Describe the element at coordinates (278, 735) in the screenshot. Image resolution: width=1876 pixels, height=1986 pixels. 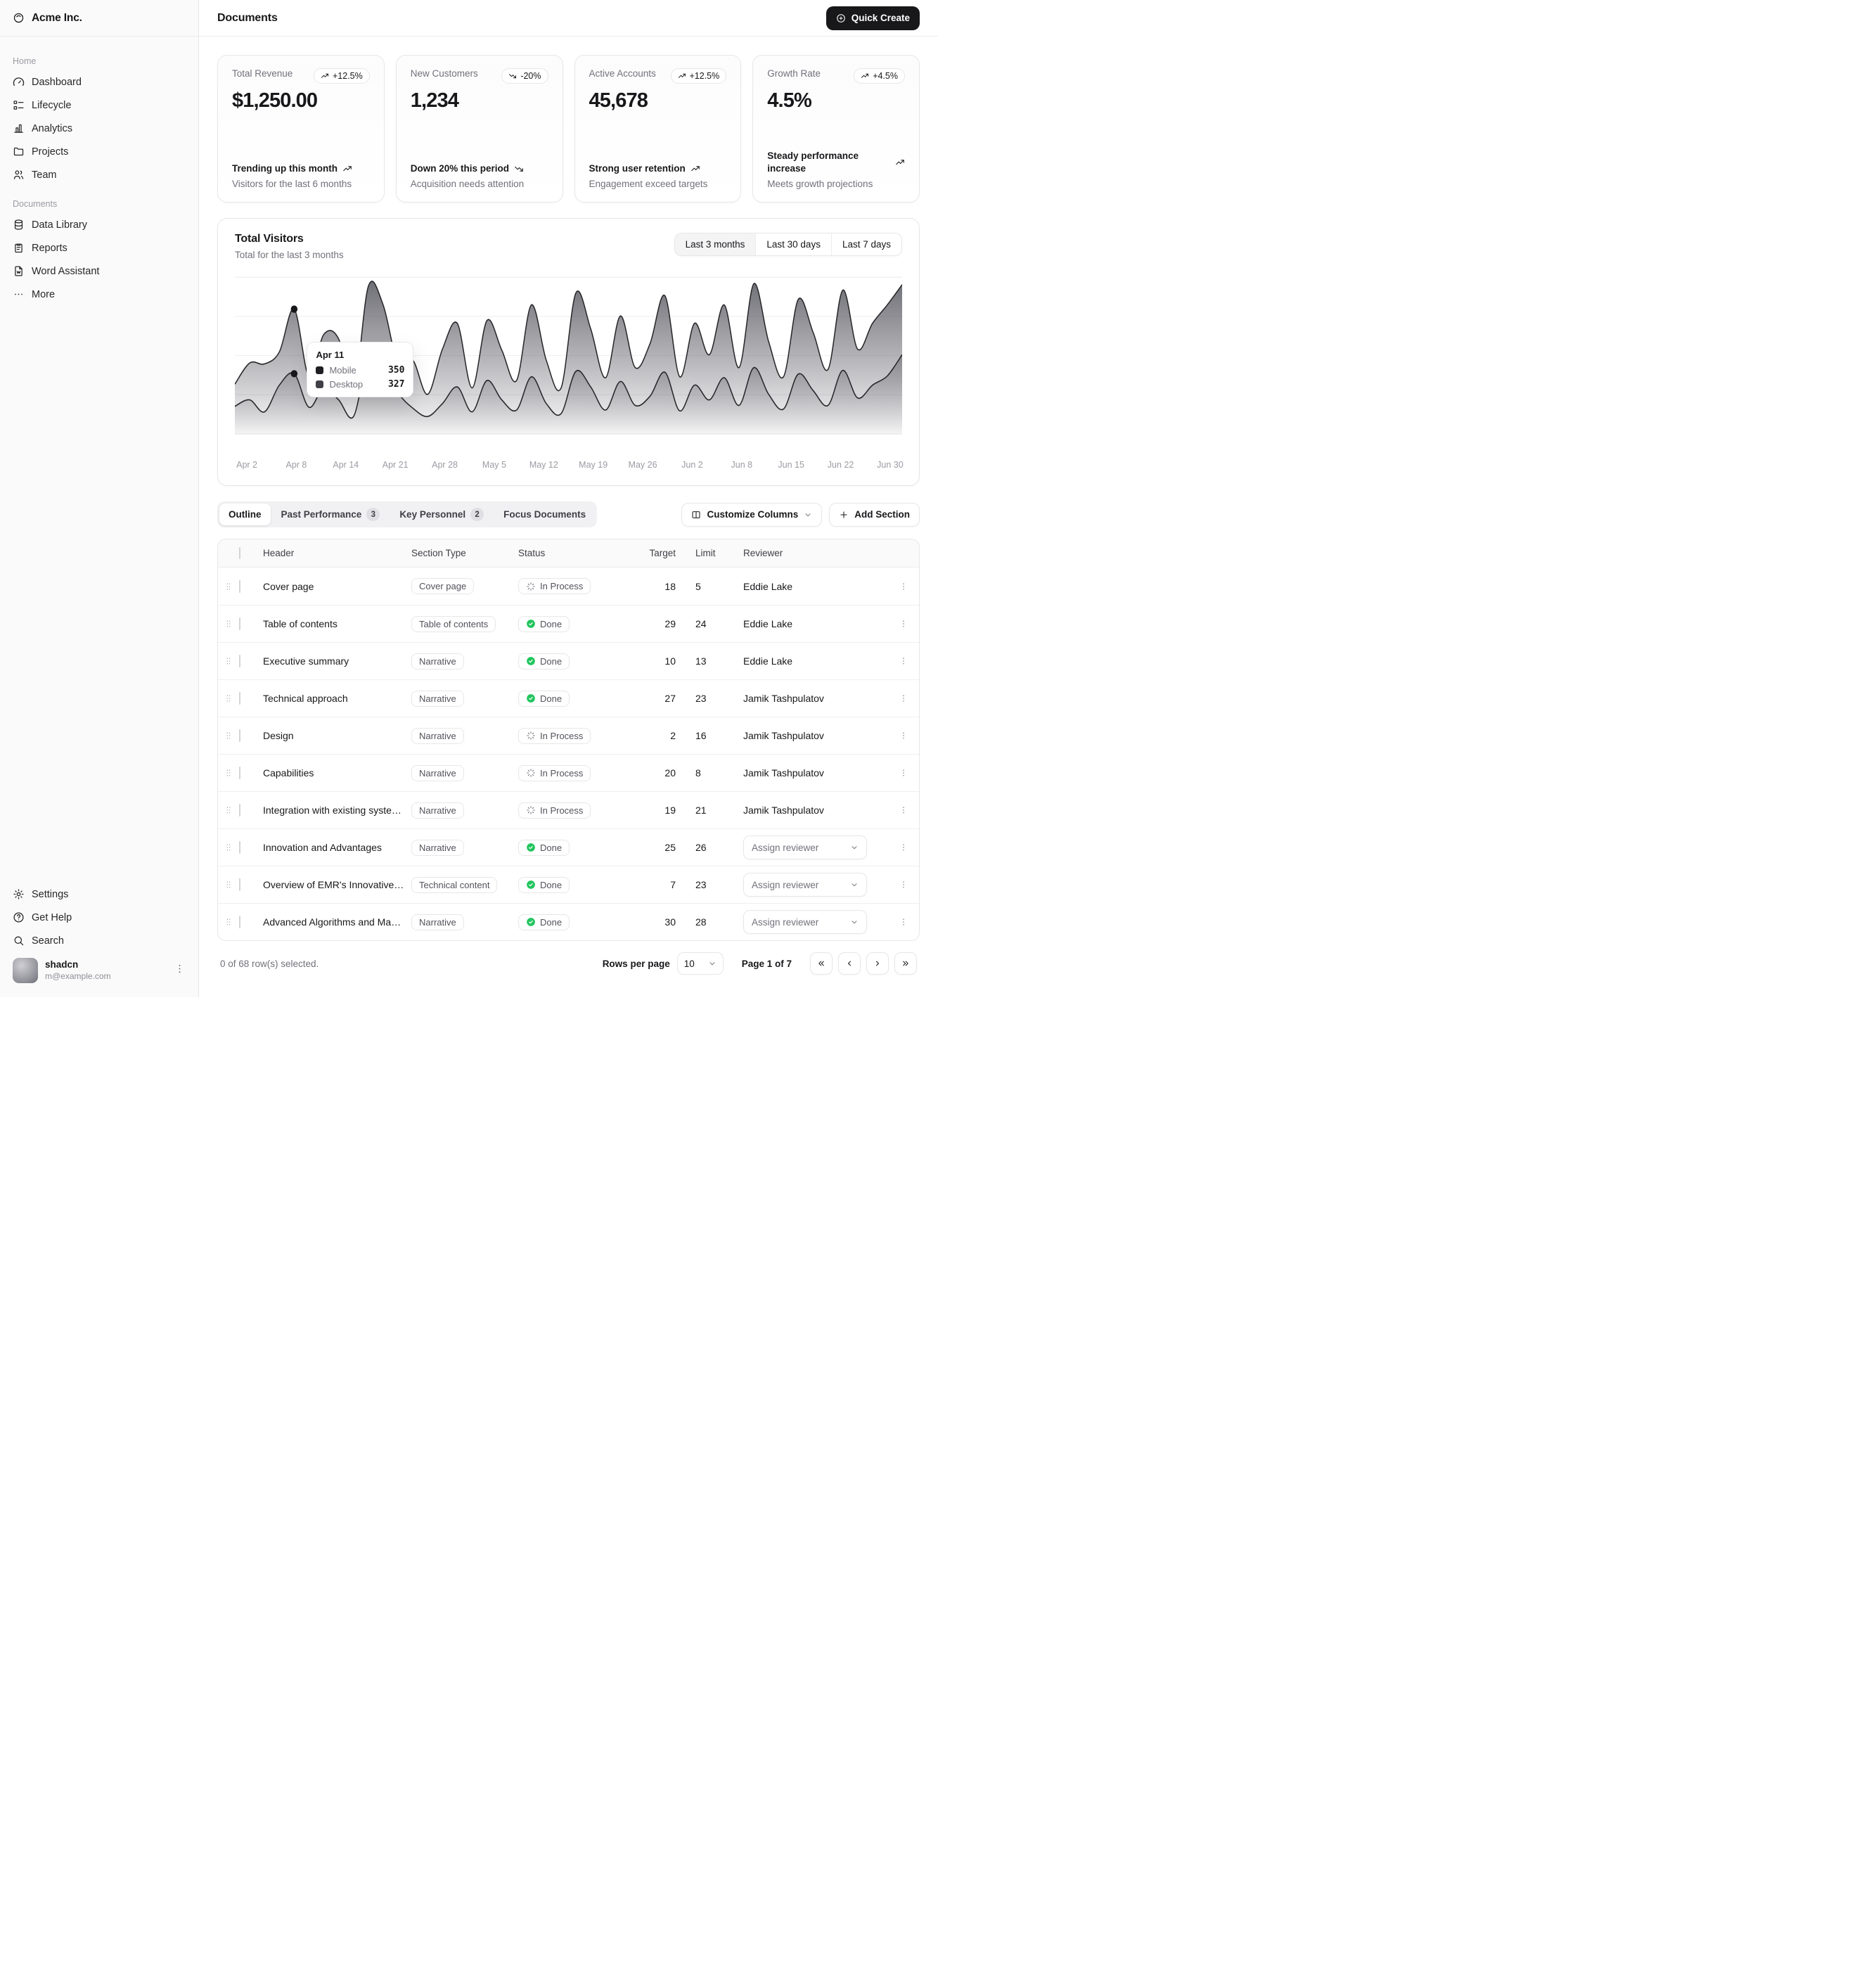
I see `row-header-title: Design` at that location.